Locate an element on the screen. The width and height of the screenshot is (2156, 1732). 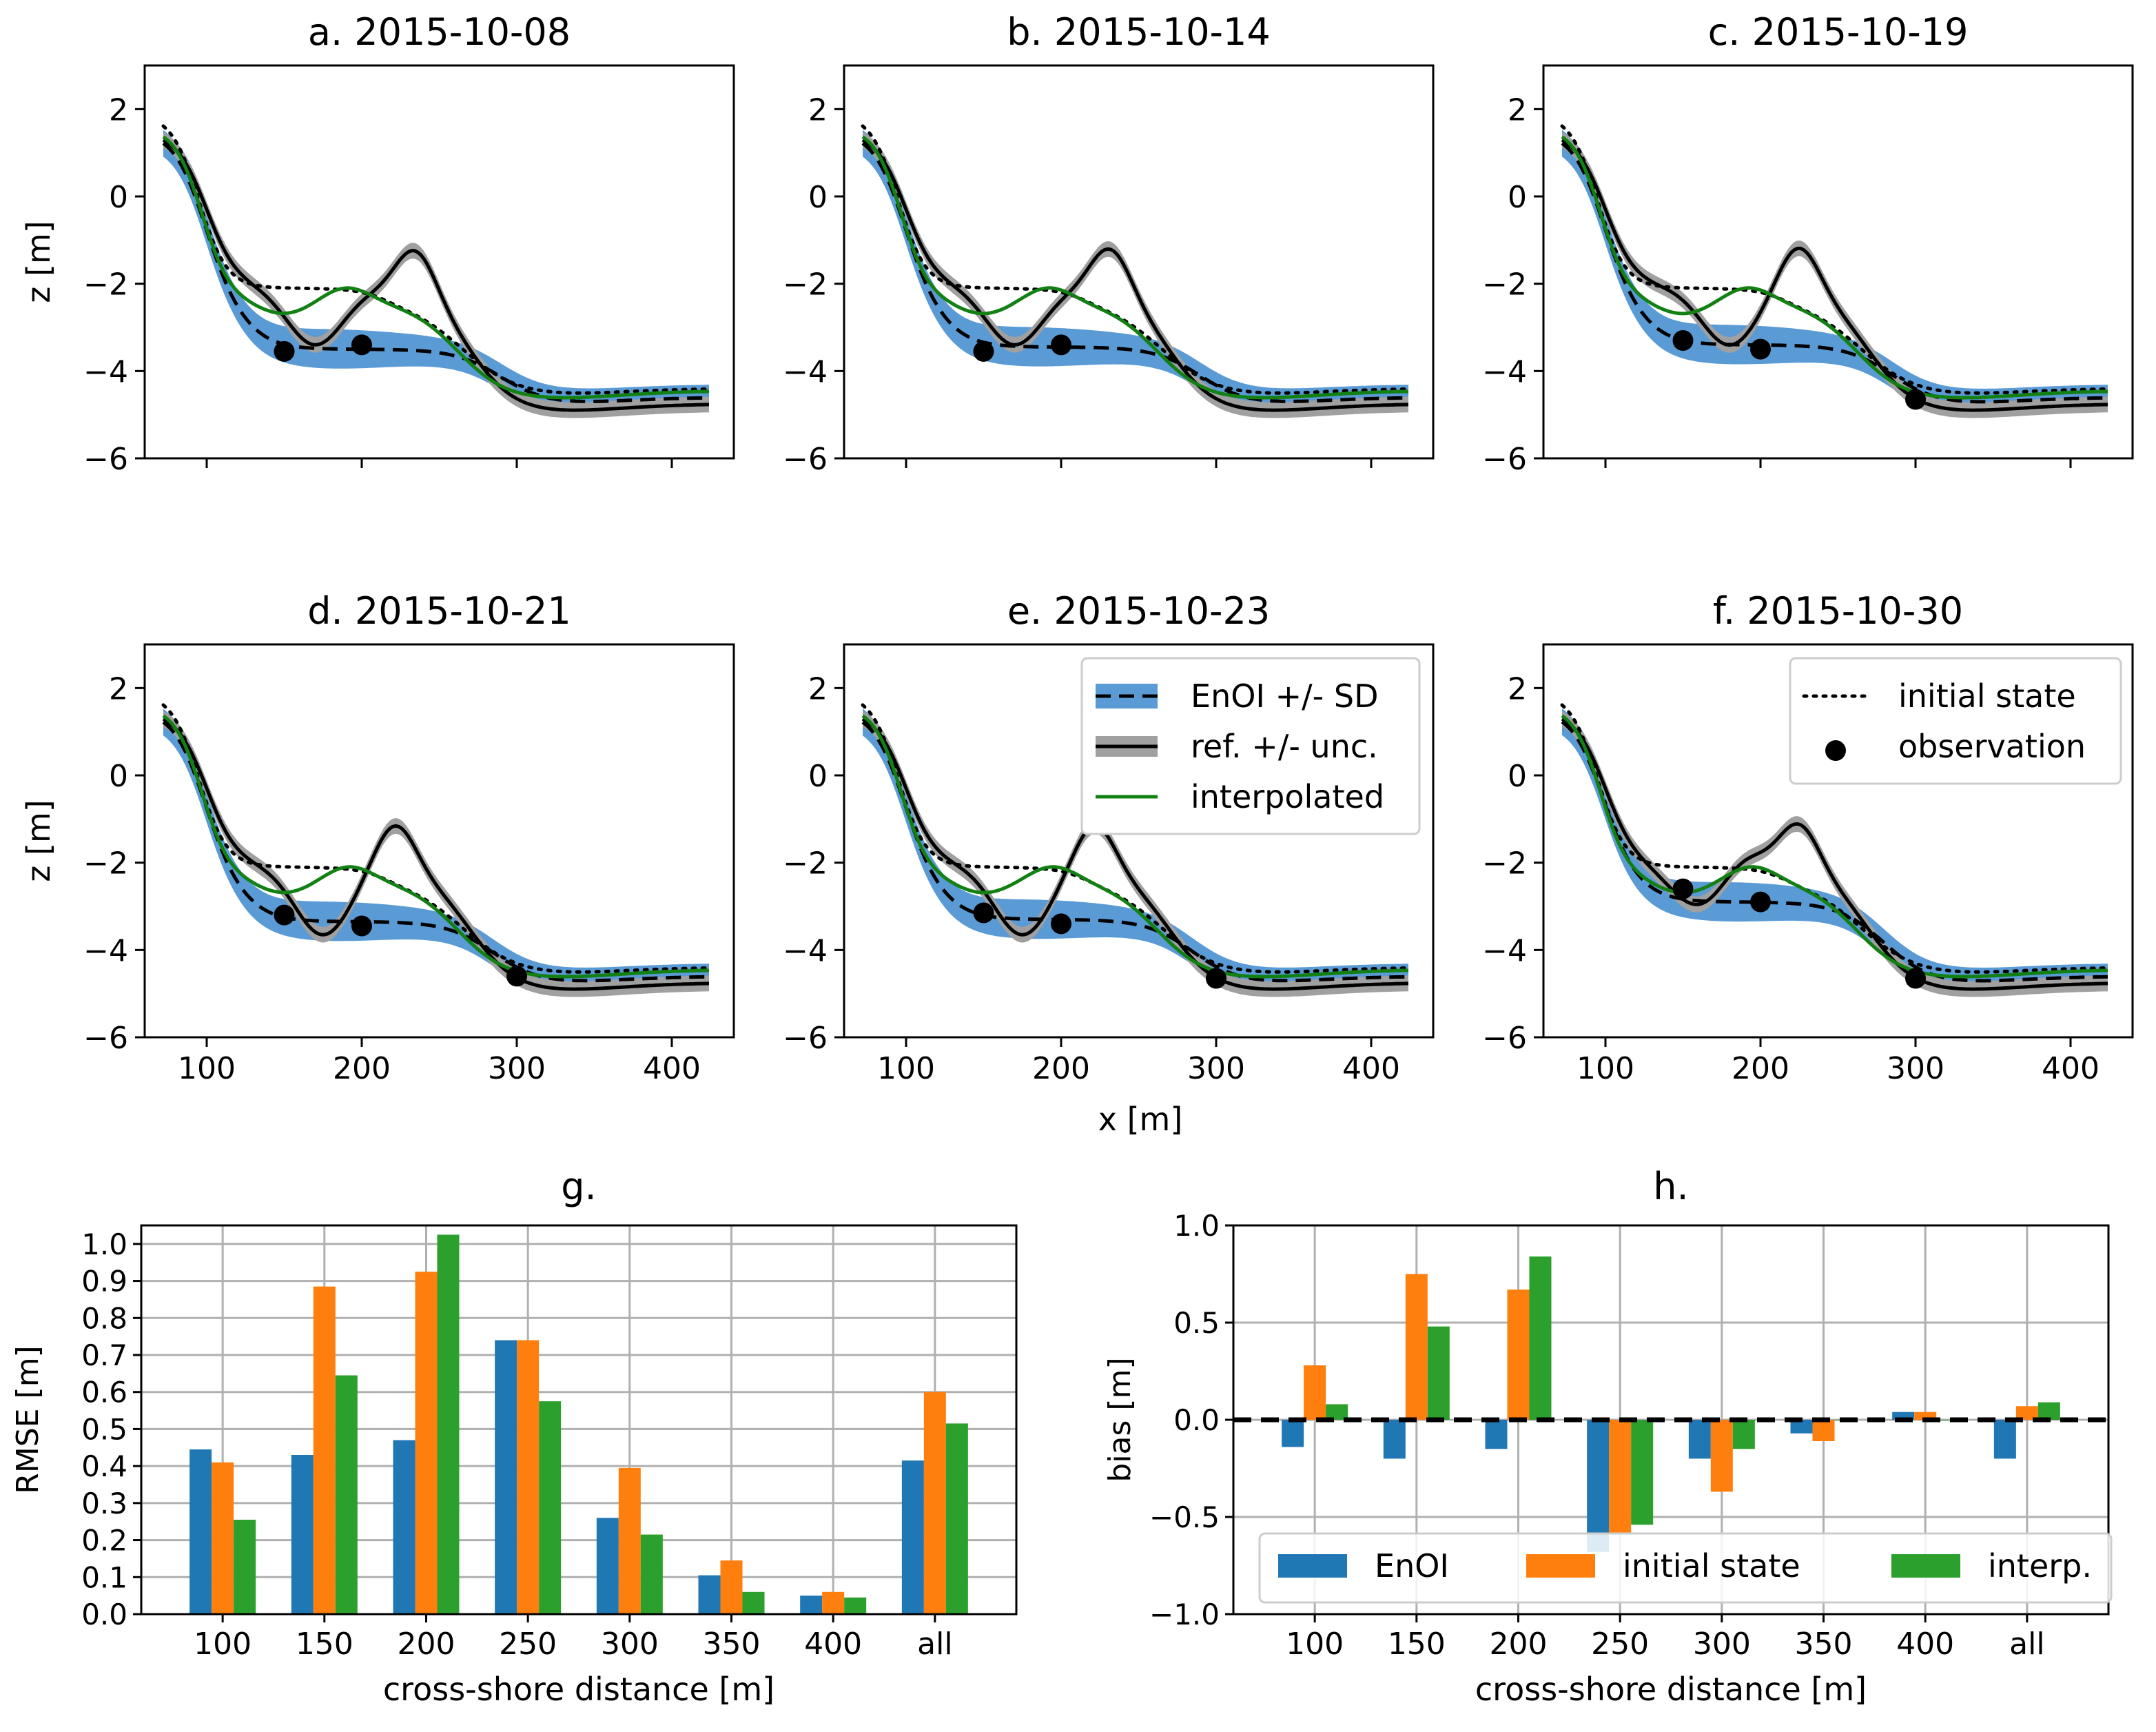
bar-interp--350 is located at coordinates (753, 1602).